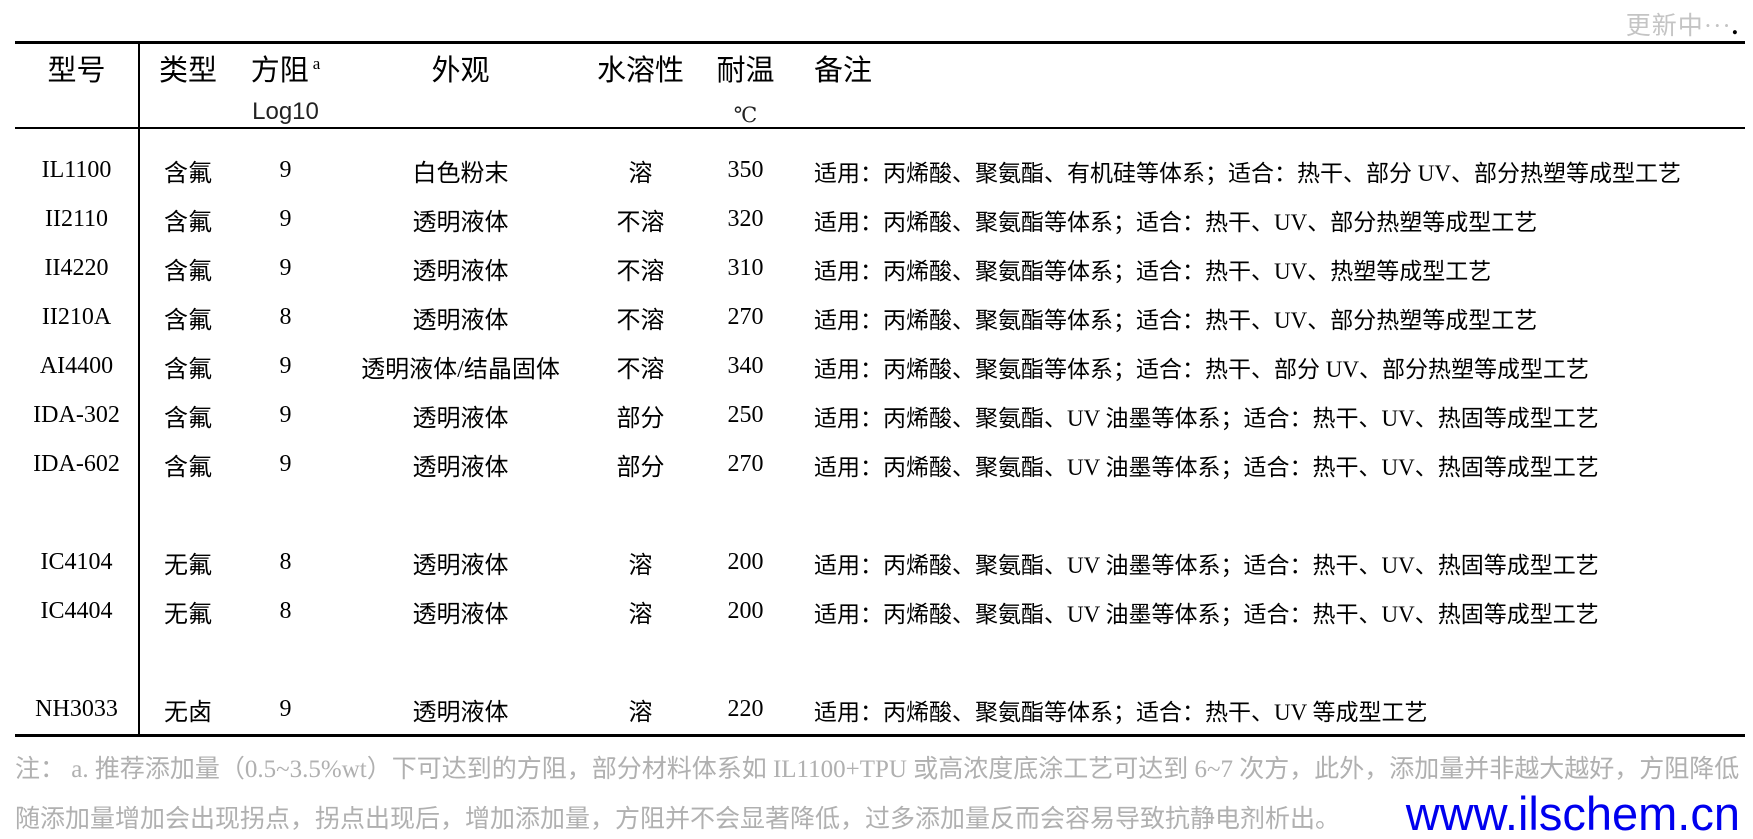 This screenshot has width=1753, height=839. Describe the element at coordinates (76, 709) in the screenshot. I see `model-cell: NH3033` at that location.